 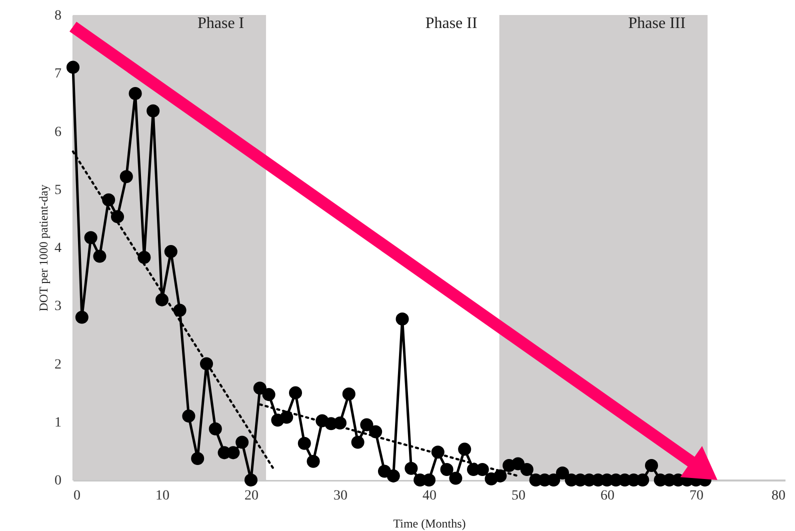 I want to click on y-tick-label: 4, so click(x=58, y=248).